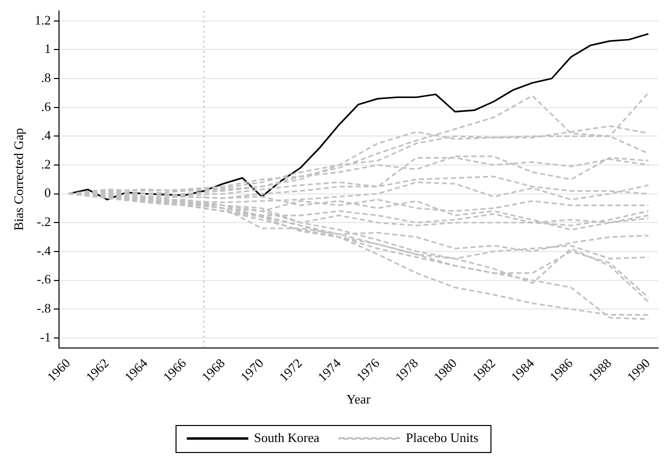 The image size is (670, 471). Describe the element at coordinates (359, 399) in the screenshot. I see `x-axis-title: Year` at that location.